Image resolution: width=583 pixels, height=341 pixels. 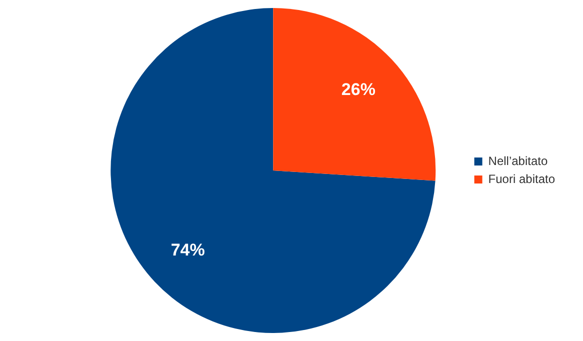 I want to click on data-label: 74%, so click(x=187, y=250).